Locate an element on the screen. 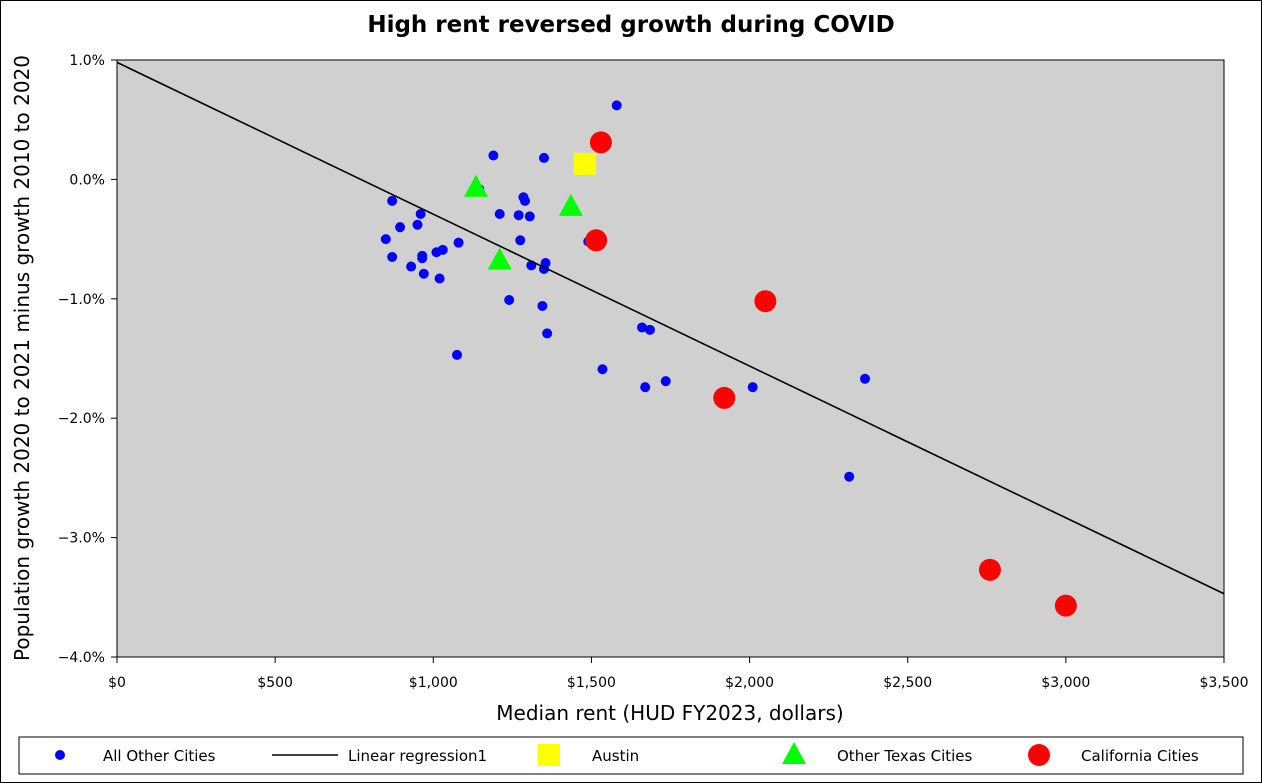 The height and width of the screenshot is (783, 1262). y-tick-label: −4.0% is located at coordinates (81, 658).